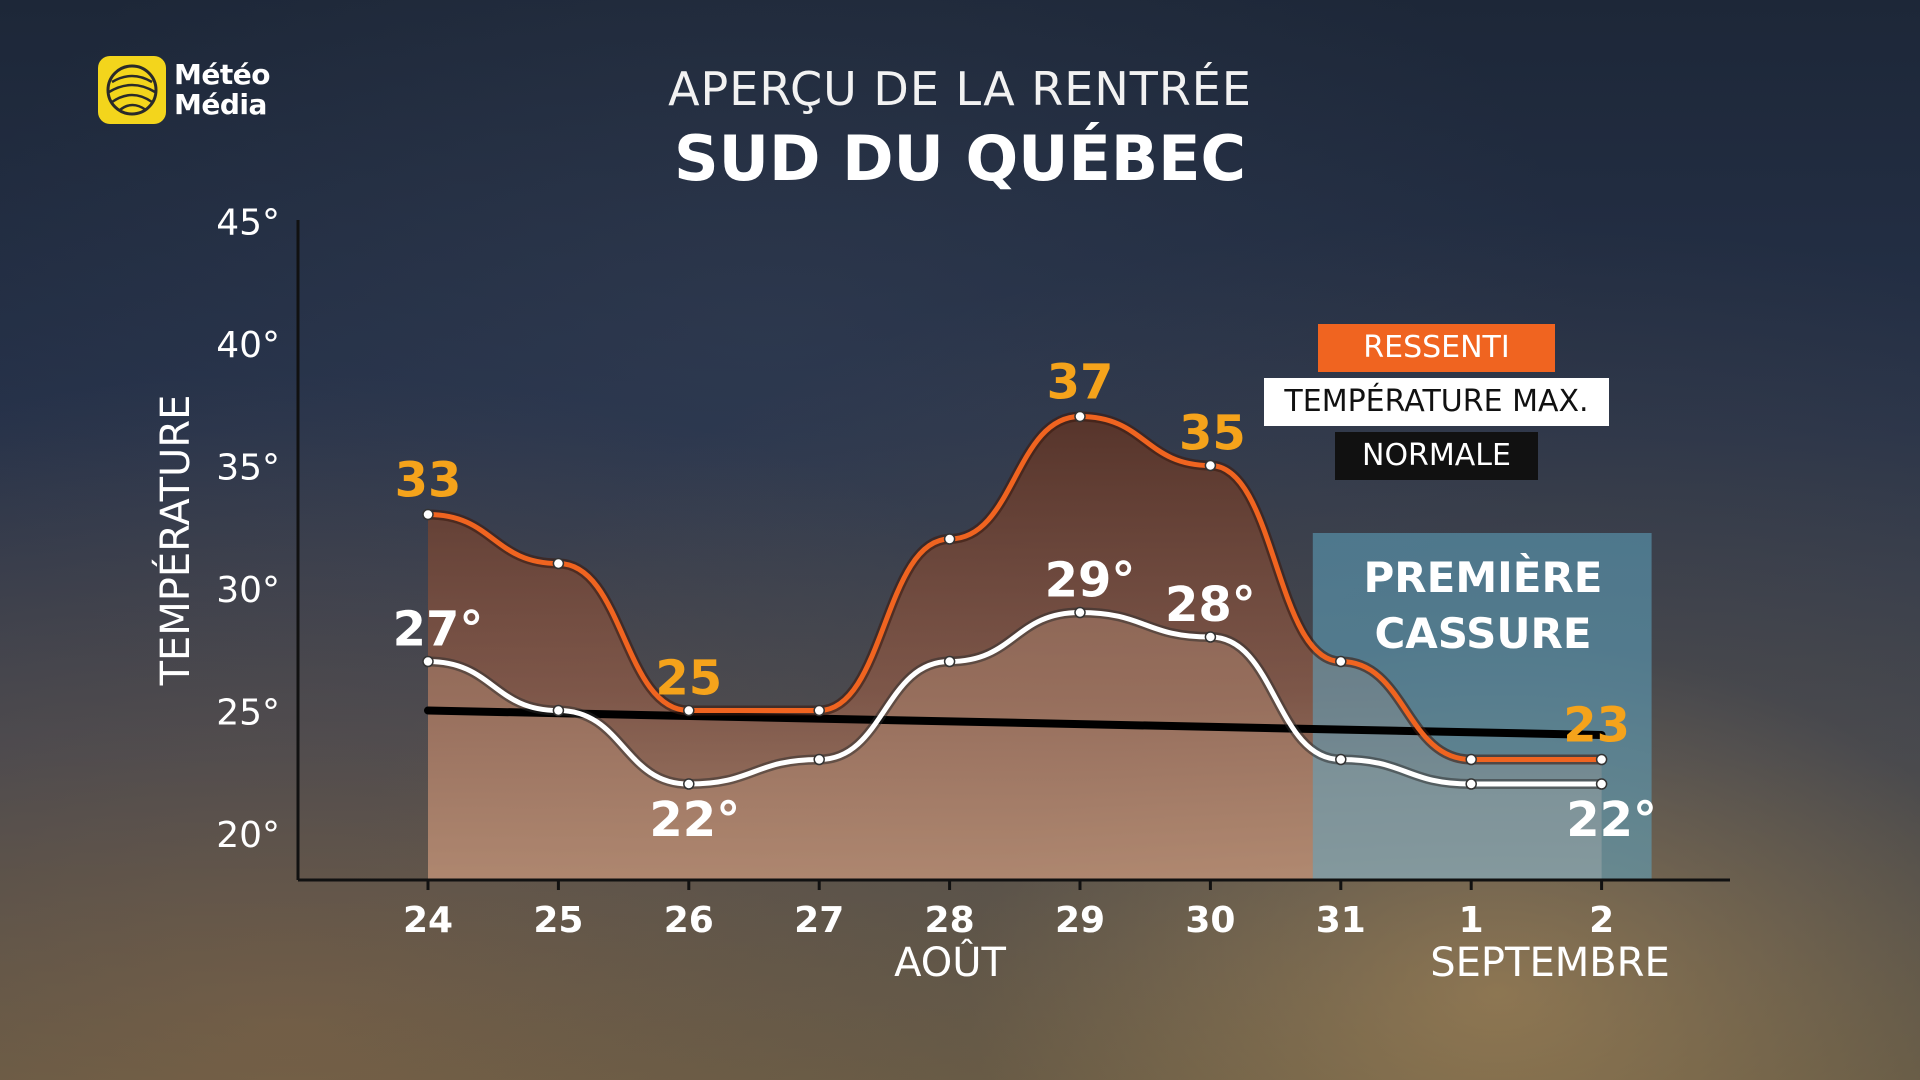 The height and width of the screenshot is (1080, 1920). Describe the element at coordinates (248, 590) in the screenshot. I see `y-tick-label: 30°` at that location.